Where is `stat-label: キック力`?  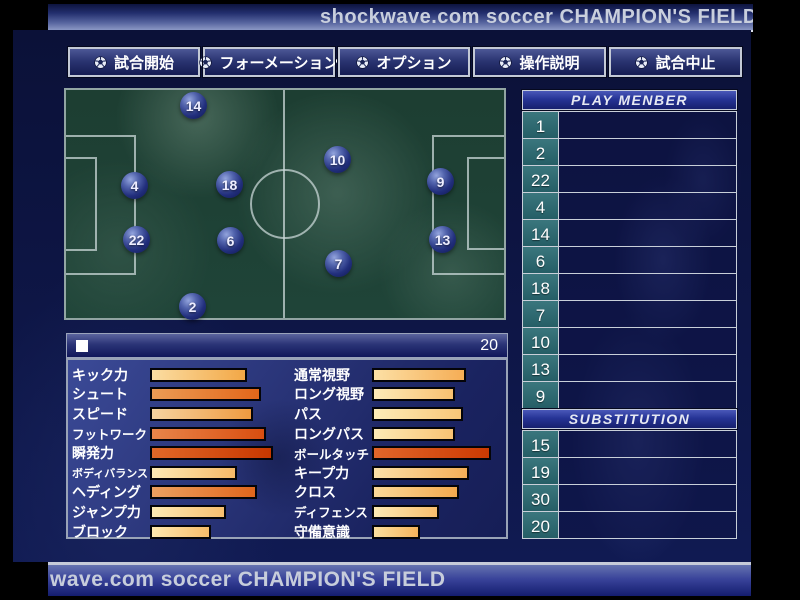 stat-label: キック力 is located at coordinates (100, 374).